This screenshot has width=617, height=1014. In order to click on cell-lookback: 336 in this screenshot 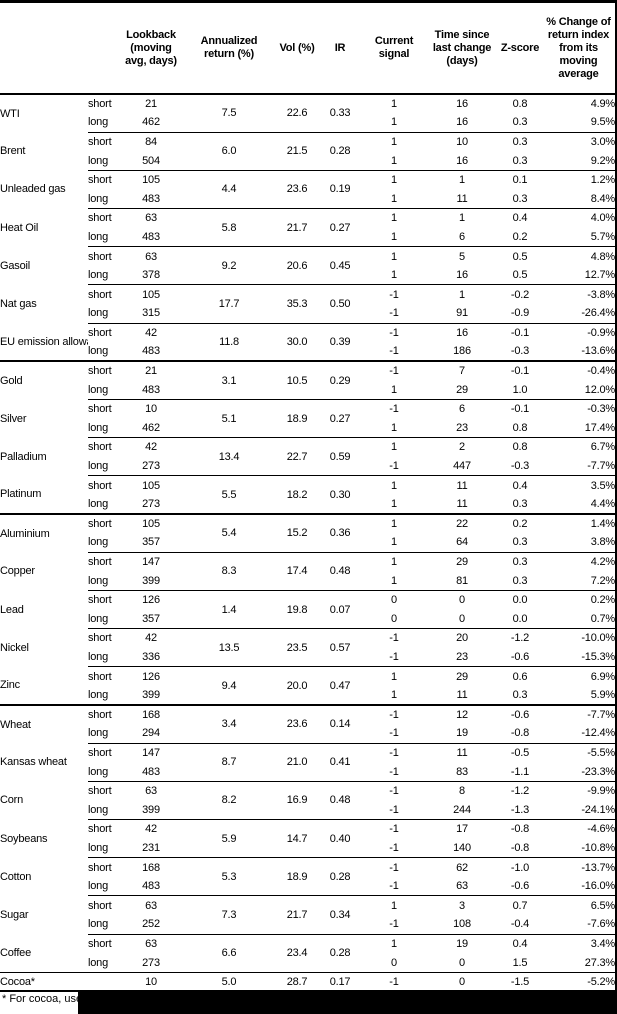, I will do `click(151, 657)`.